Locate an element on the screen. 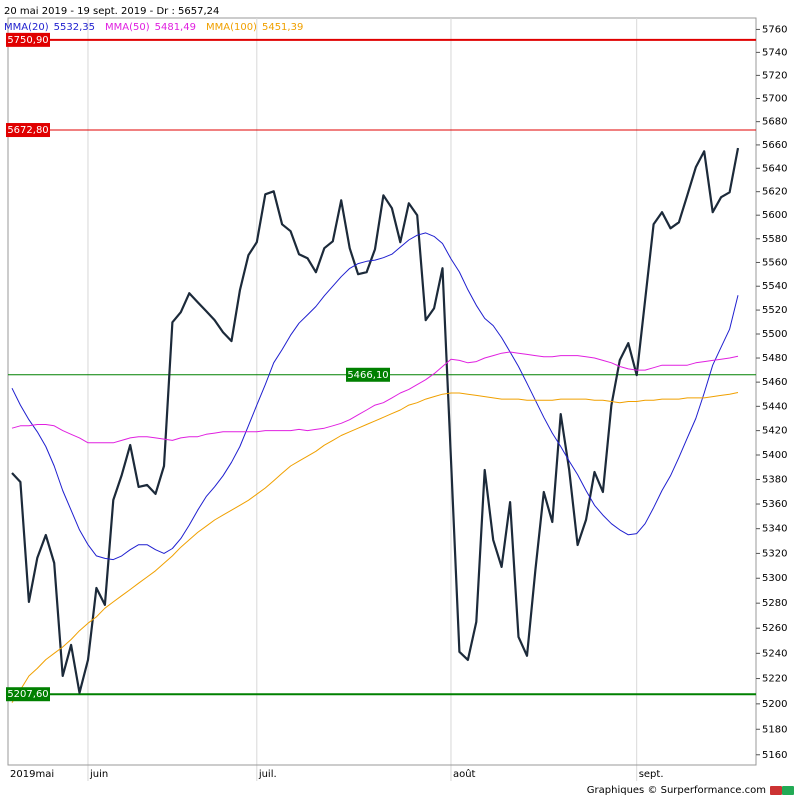 The width and height of the screenshot is (800, 800). y-tick-label: 5460 is located at coordinates (774, 382).